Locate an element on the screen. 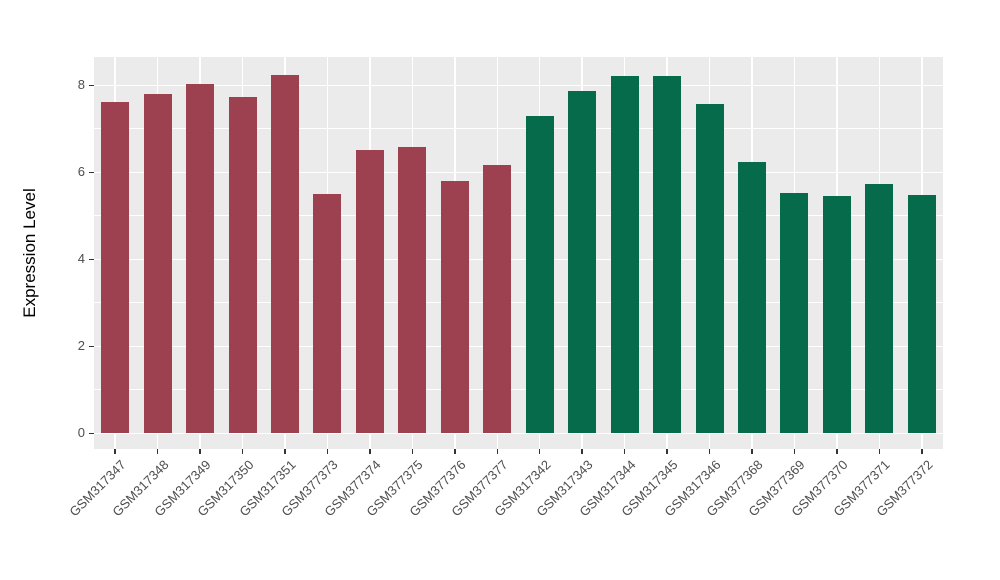 The width and height of the screenshot is (1000, 580). y-tick-label: 2 is located at coordinates (81, 346).